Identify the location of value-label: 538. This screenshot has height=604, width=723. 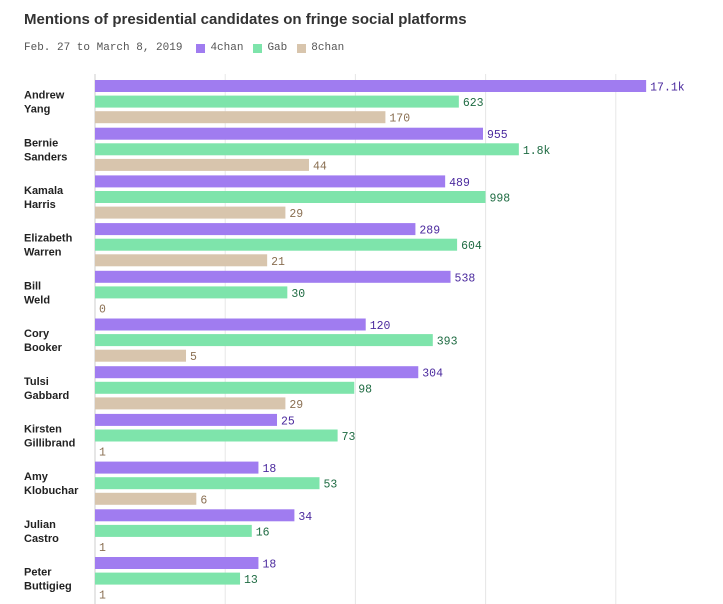
(465, 278).